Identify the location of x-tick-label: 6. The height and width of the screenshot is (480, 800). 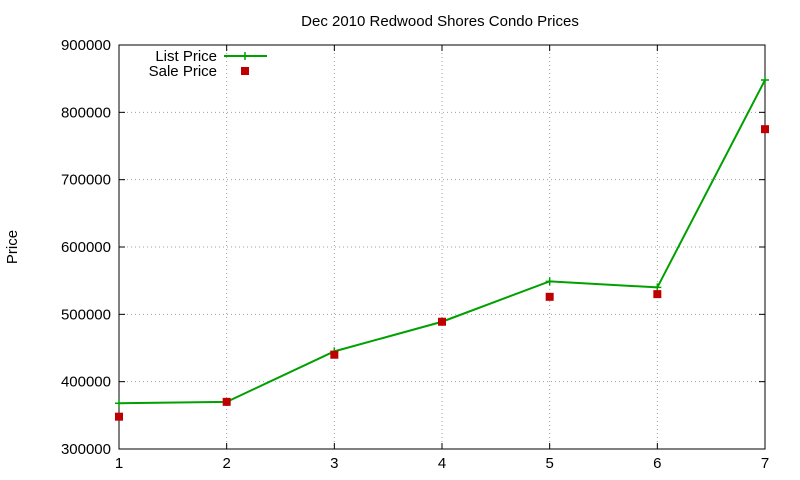
(657, 463).